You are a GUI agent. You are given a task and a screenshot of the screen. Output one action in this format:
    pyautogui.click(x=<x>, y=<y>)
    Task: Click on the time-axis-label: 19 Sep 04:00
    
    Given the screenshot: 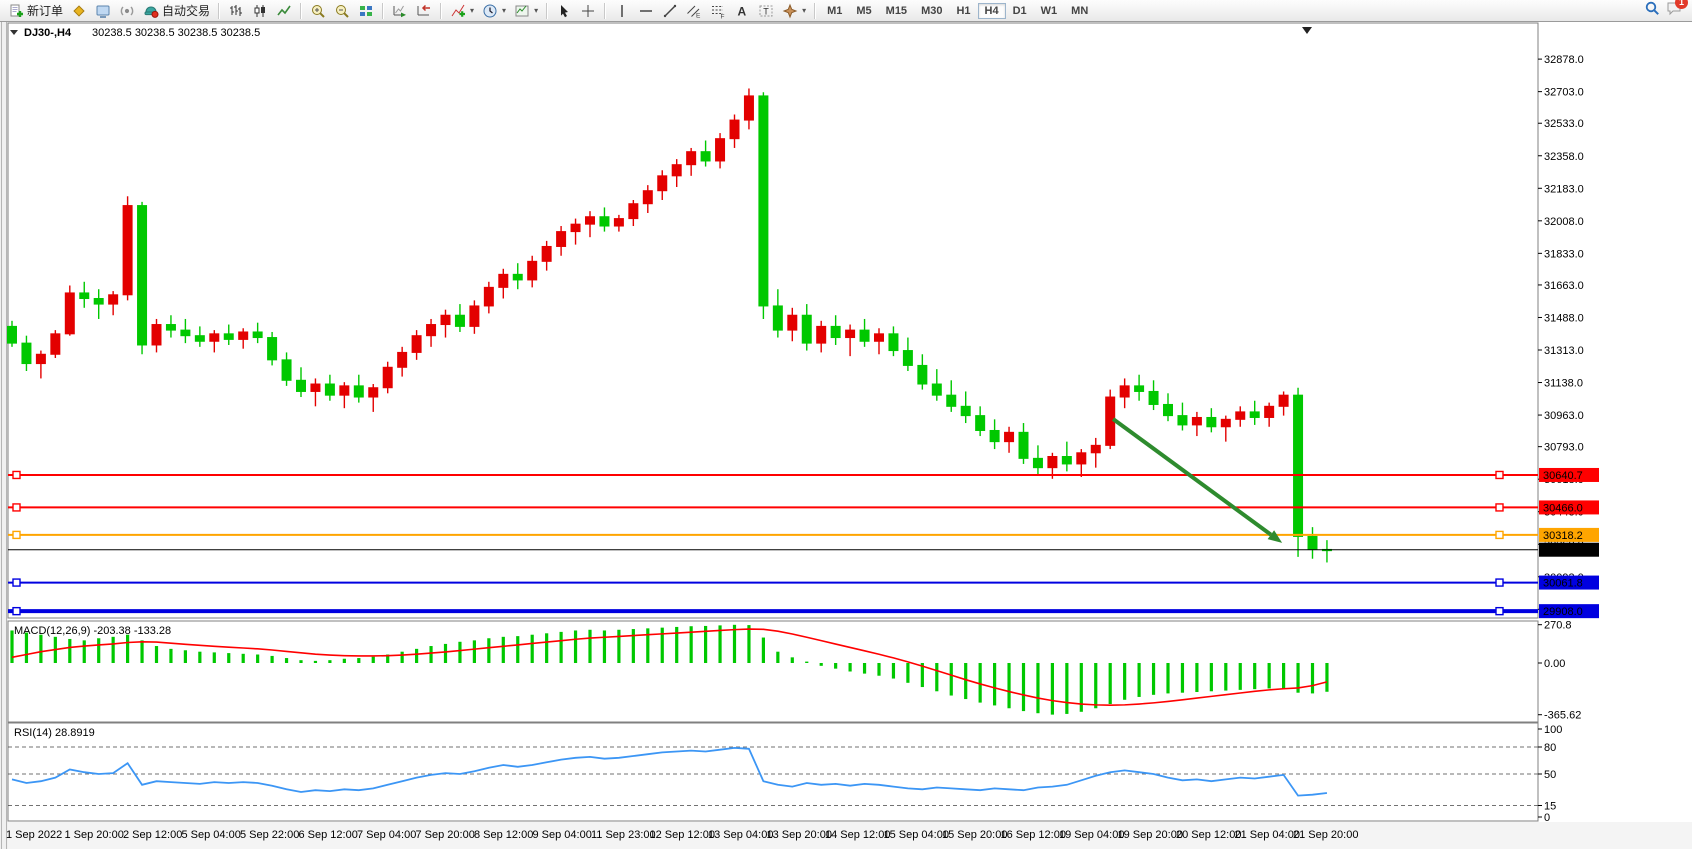 What is the action you would take?
    pyautogui.click(x=1091, y=835)
    